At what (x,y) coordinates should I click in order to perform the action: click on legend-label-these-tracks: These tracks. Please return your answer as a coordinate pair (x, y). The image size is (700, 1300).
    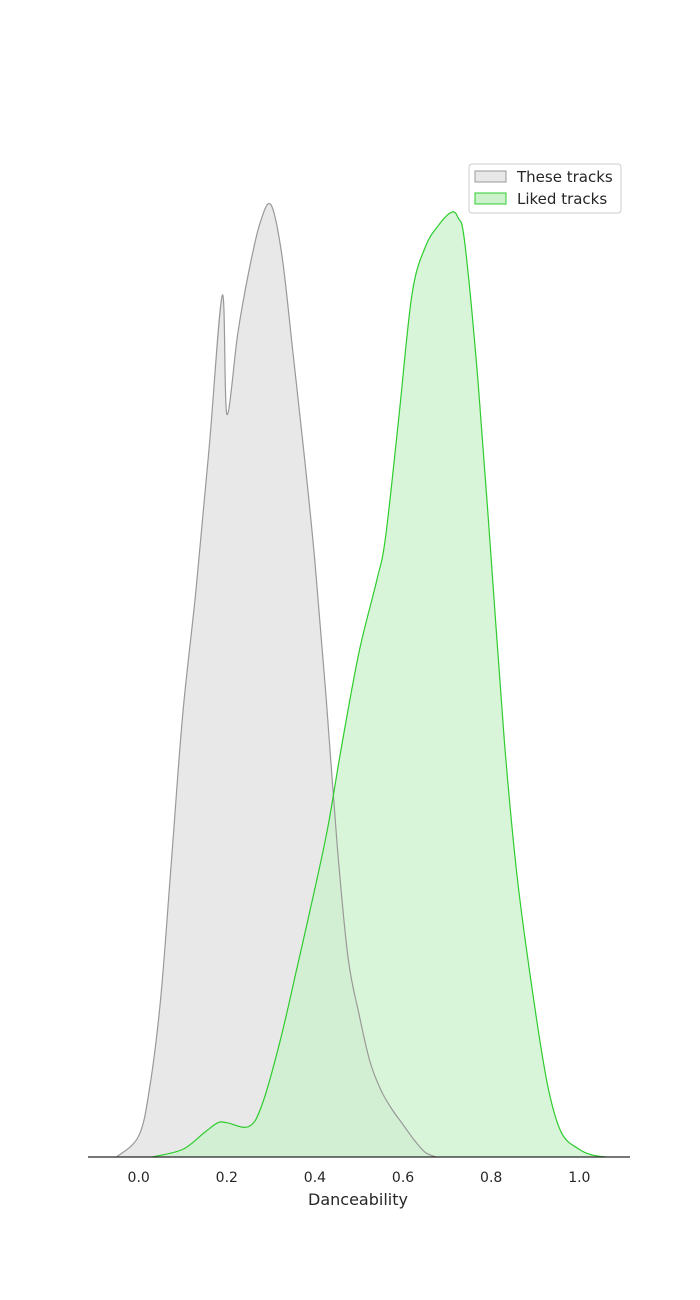
    Looking at the image, I should click on (564, 177).